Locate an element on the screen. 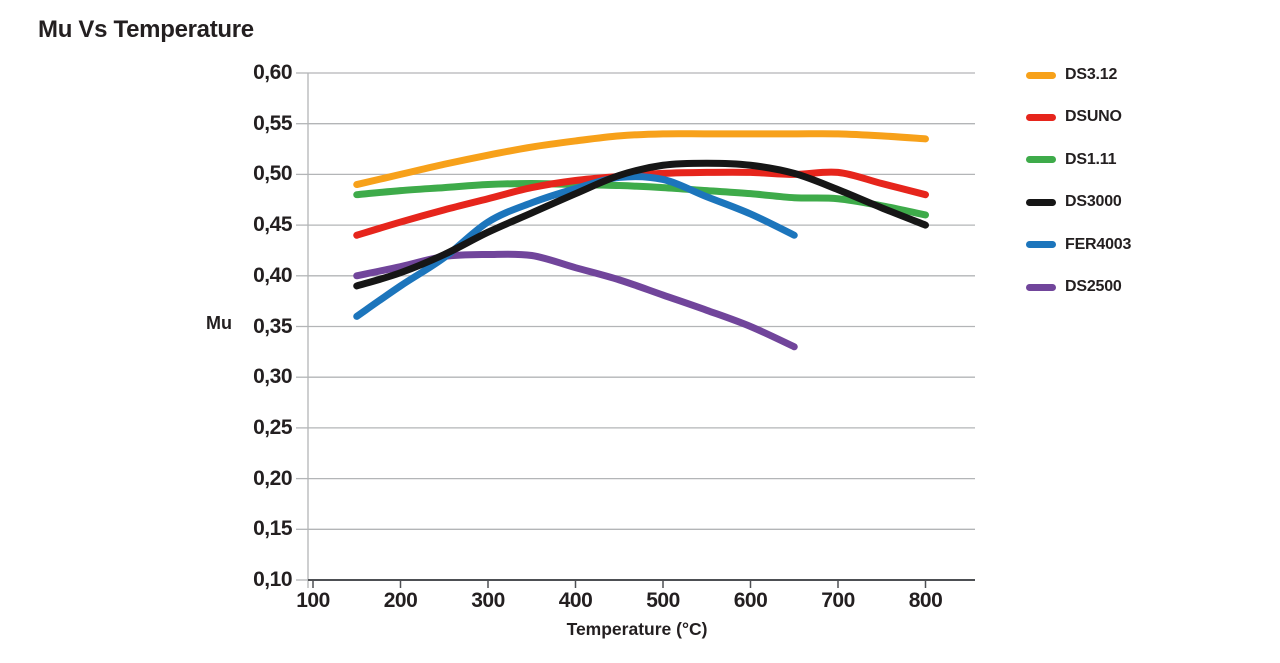 Image resolution: width=1280 pixels, height=663 pixels. legend-item-DS2500: DS2500 is located at coordinates (1074, 287).